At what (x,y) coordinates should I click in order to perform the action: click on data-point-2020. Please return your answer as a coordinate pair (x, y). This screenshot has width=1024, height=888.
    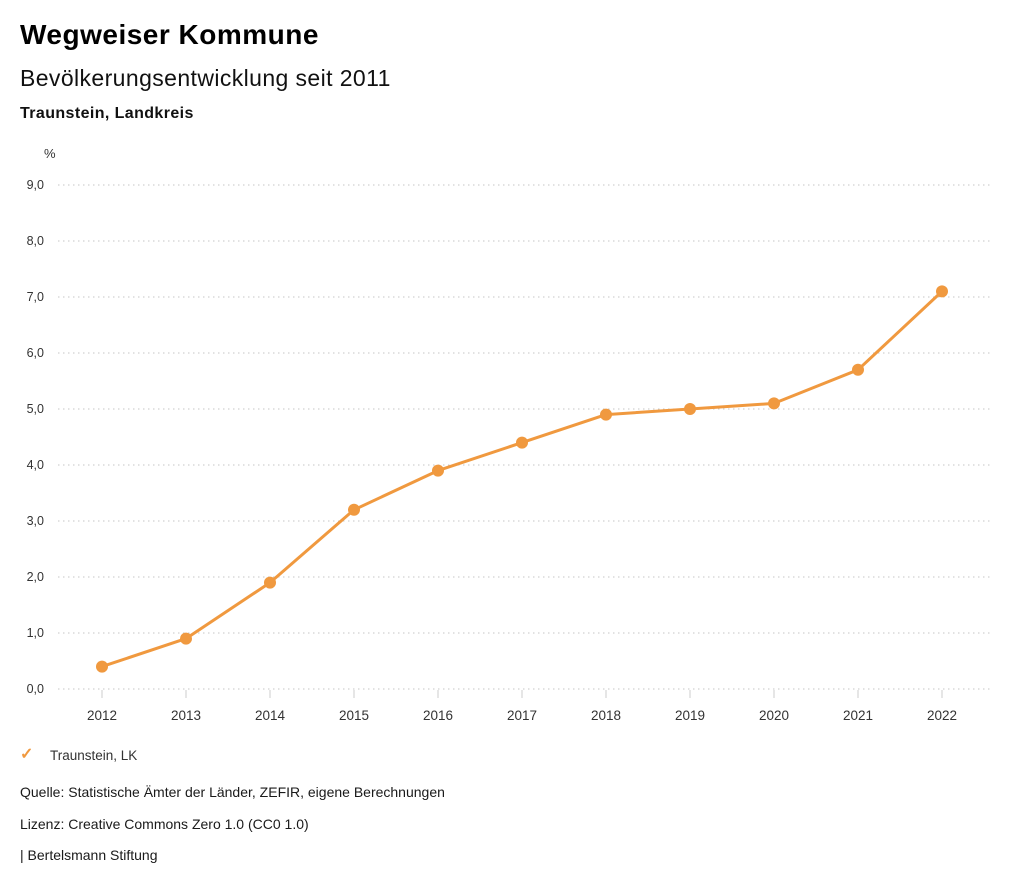
    Looking at the image, I should click on (774, 403).